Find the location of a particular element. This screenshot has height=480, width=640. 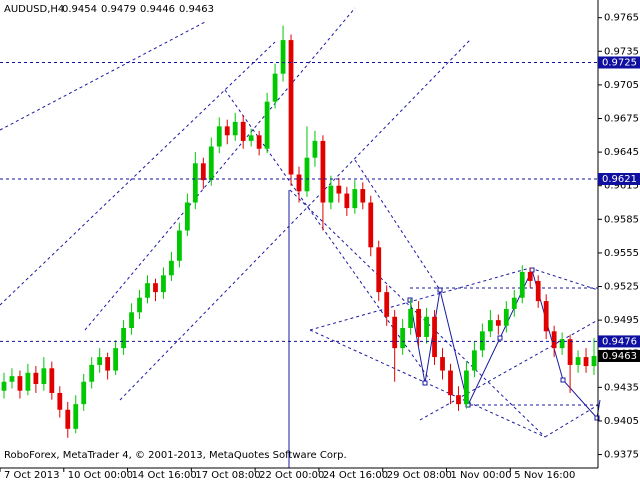

x-tick-label: 17 Oct 08:00 is located at coordinates (227, 475).